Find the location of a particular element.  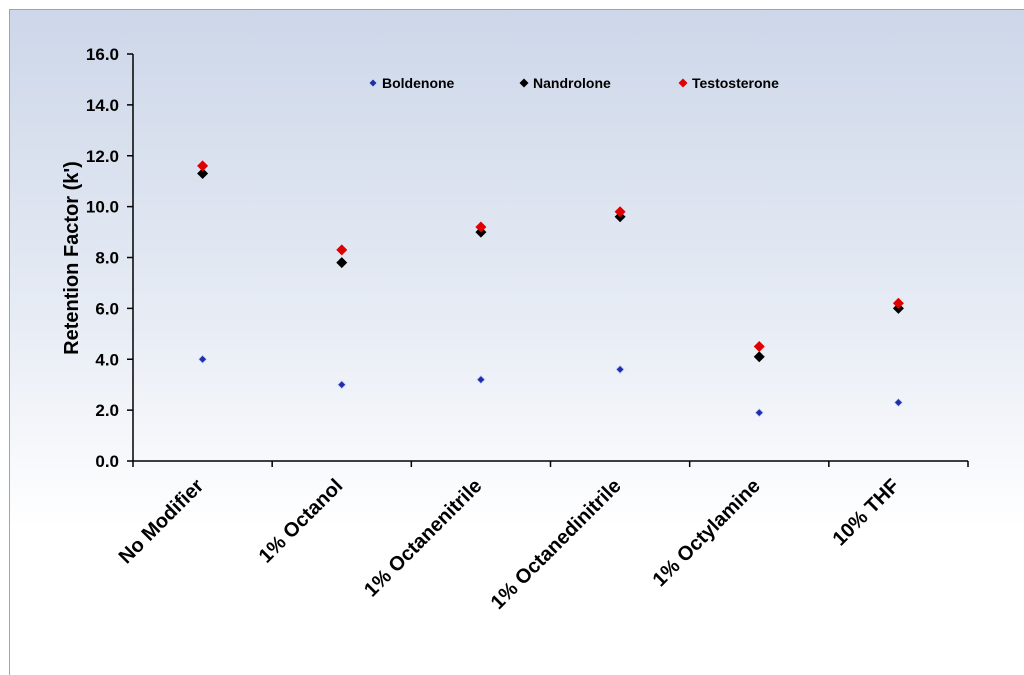

y-tick-label: 6.0 is located at coordinates (107, 308).